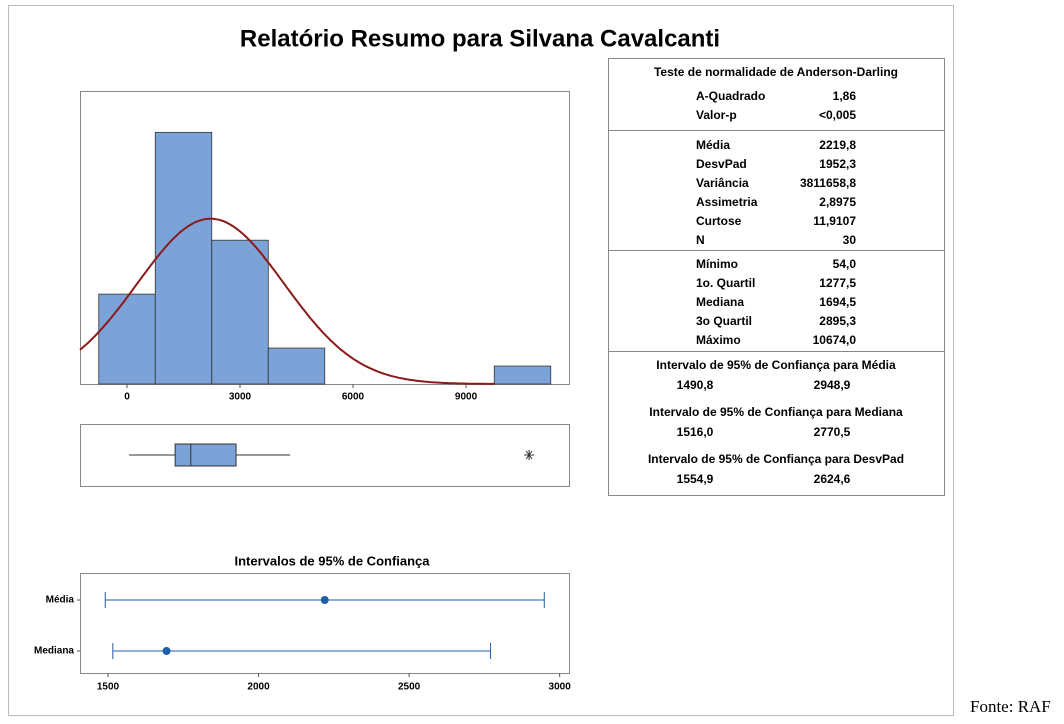 The width and height of the screenshot is (1064, 724). What do you see at coordinates (695, 479) in the screenshot?
I see `interval-low: 1554,9` at bounding box center [695, 479].